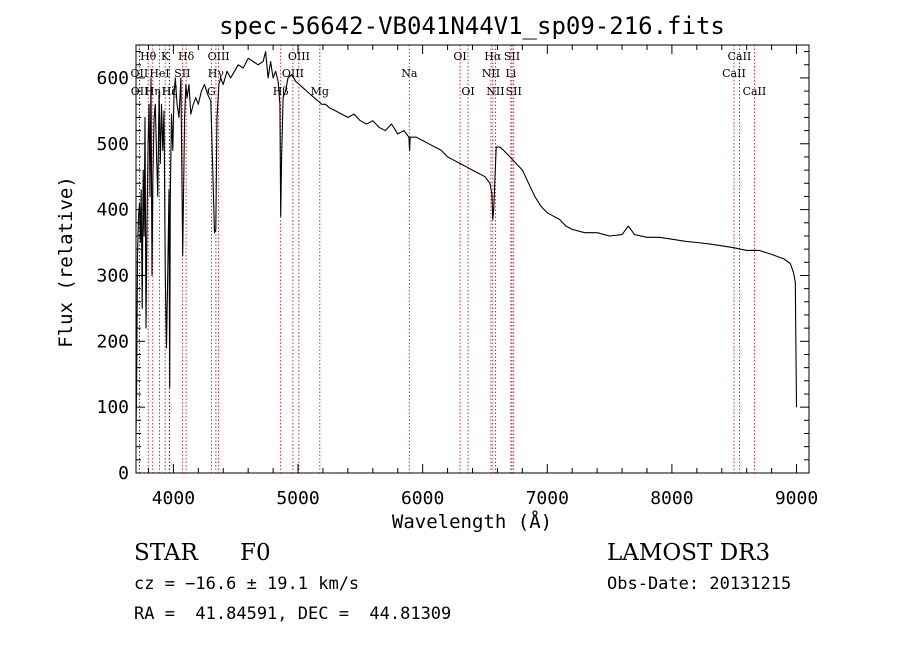 The height and width of the screenshot is (649, 900). What do you see at coordinates (170, 91) in the screenshot?
I see `spectral-line-label: Hε` at bounding box center [170, 91].